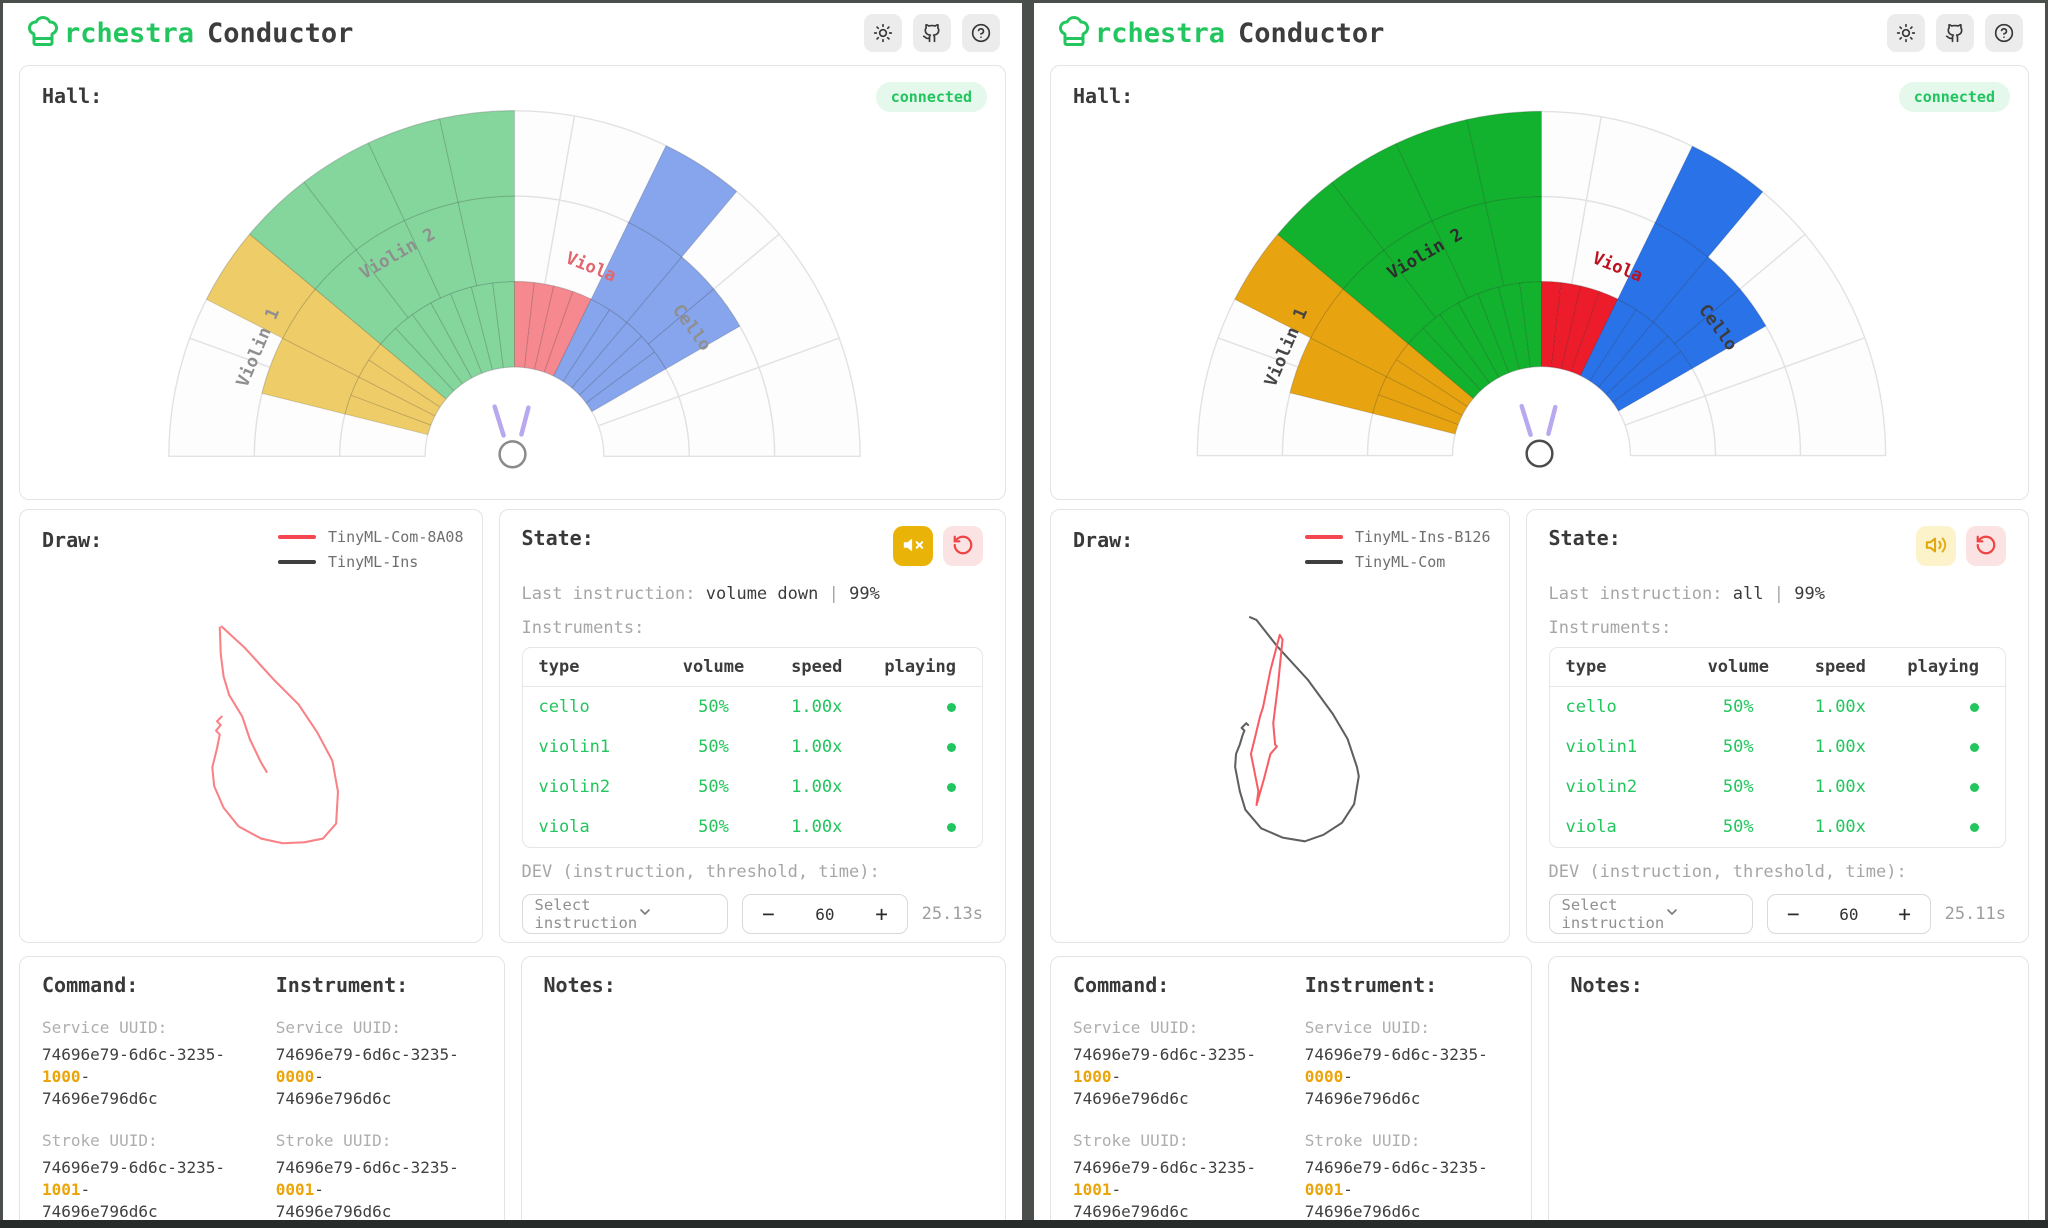  Describe the element at coordinates (1975, 914) in the screenshot. I see `timer-value: 25.11s` at that location.